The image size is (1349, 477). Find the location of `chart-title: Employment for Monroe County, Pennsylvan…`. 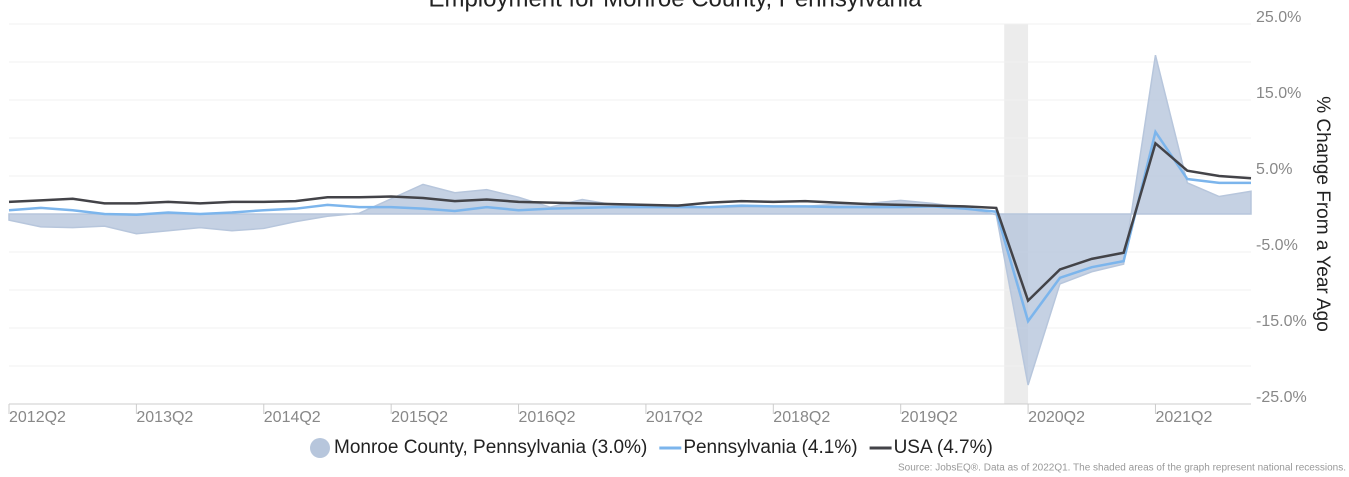

chart-title: Employment for Monroe County, Pennsylvan… is located at coordinates (675, 6).